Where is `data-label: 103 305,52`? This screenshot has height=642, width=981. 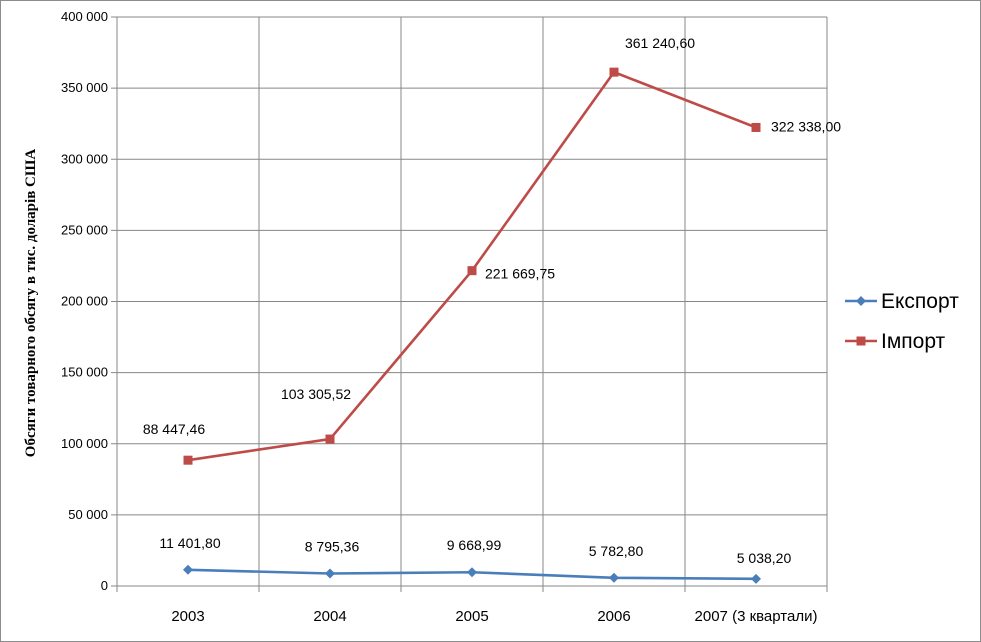
data-label: 103 305,52 is located at coordinates (316, 394).